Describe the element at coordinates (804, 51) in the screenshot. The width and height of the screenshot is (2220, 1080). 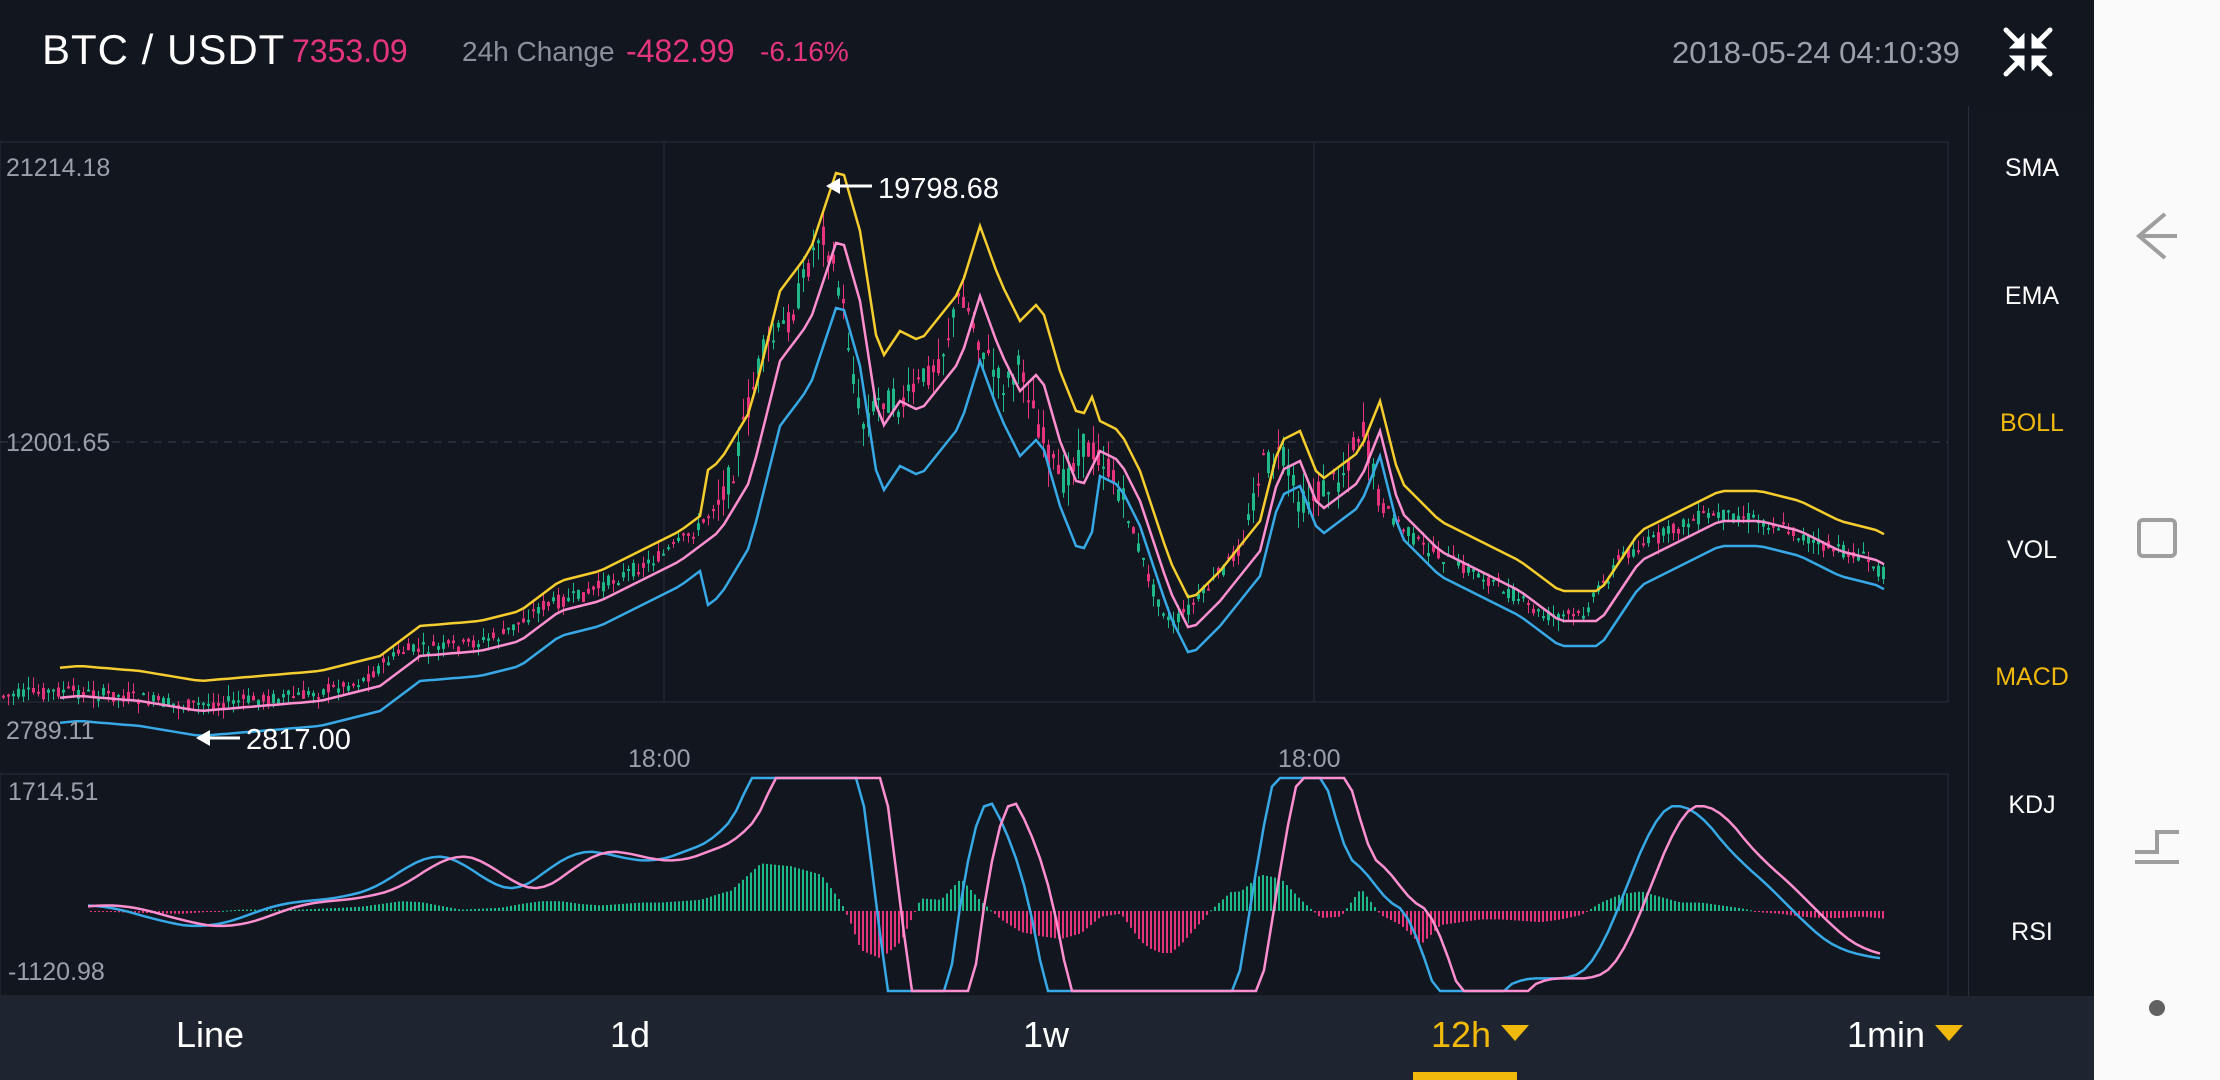
I see `change-percent: -6.16%` at that location.